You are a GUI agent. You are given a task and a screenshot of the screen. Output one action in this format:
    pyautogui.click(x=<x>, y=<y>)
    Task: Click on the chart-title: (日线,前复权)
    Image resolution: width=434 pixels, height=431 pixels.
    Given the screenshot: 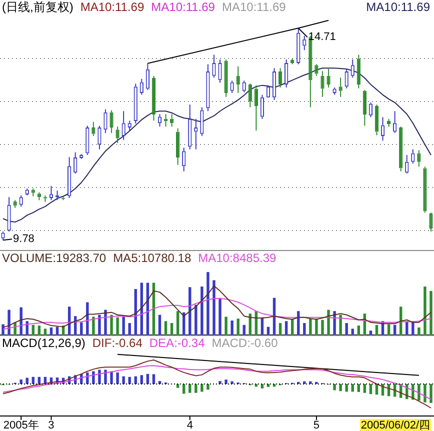 What is the action you would take?
    pyautogui.click(x=38, y=7)
    